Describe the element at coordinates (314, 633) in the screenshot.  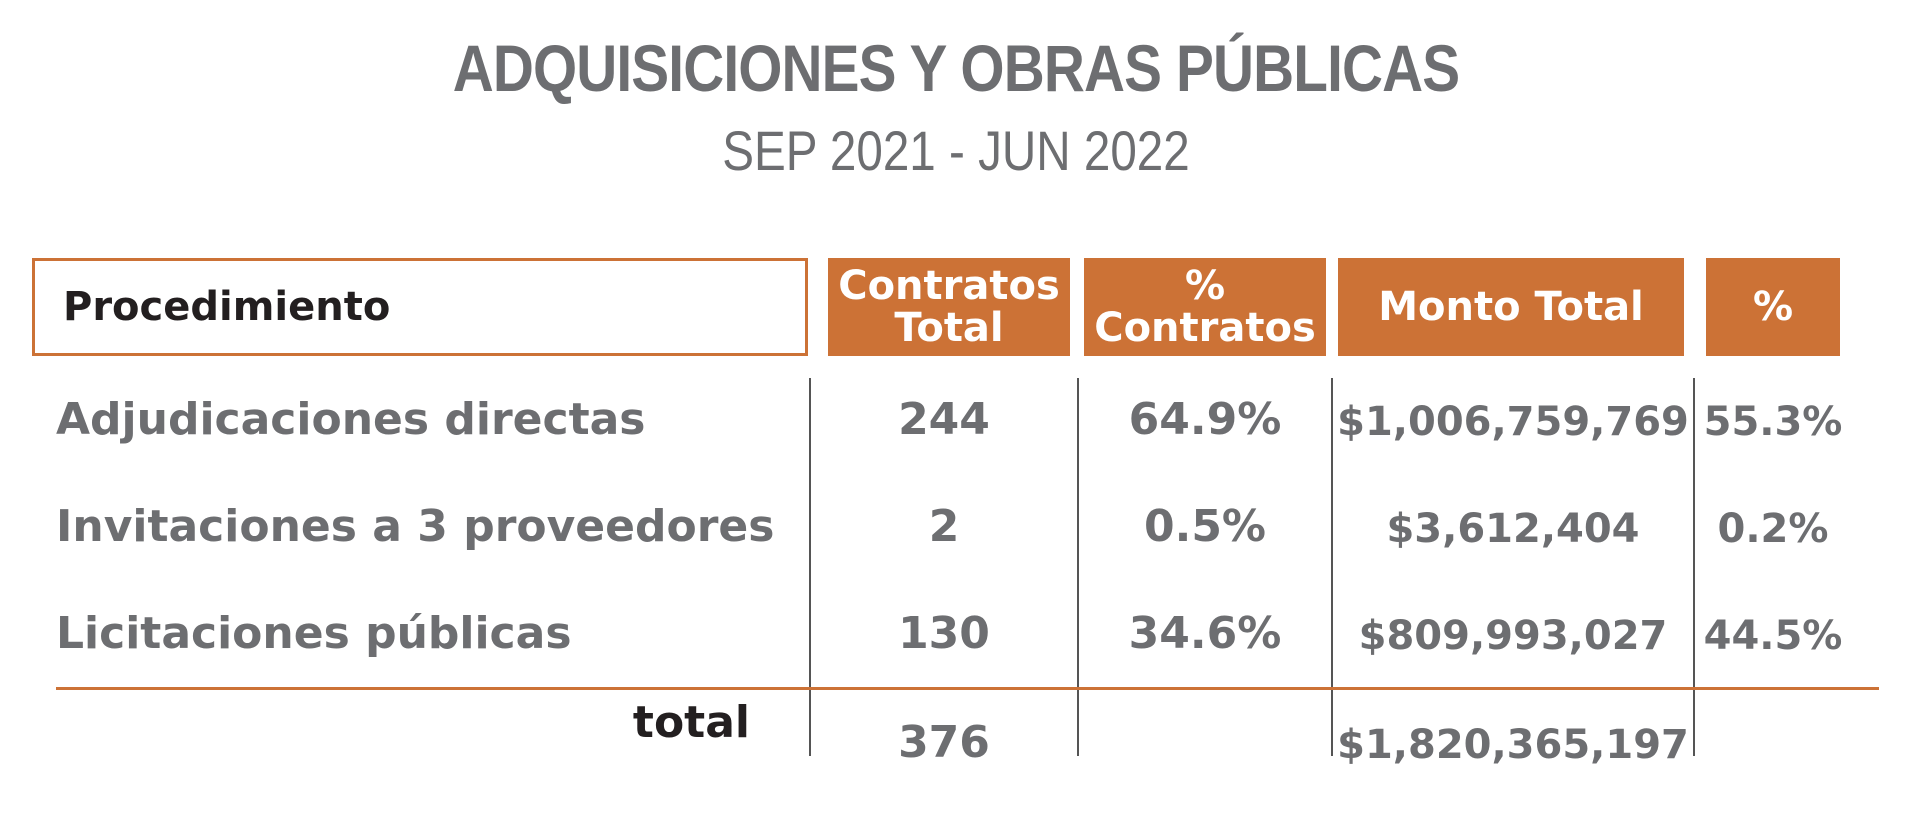
I see `row-label: Licitaciones públicas` at that location.